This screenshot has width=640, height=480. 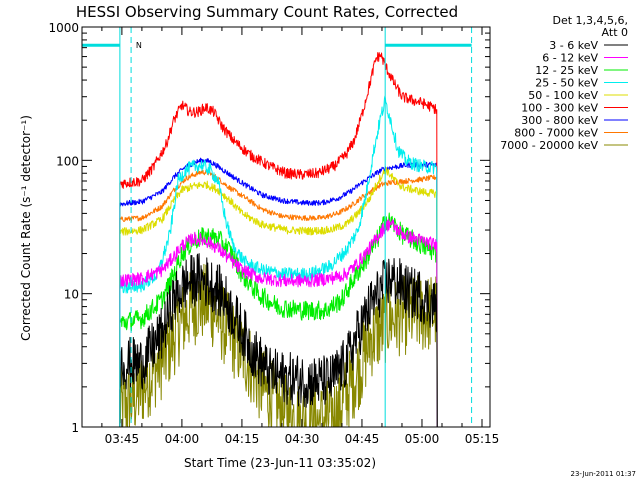 I want to click on legend-label: 50 - 100 keV, so click(x=563, y=95).